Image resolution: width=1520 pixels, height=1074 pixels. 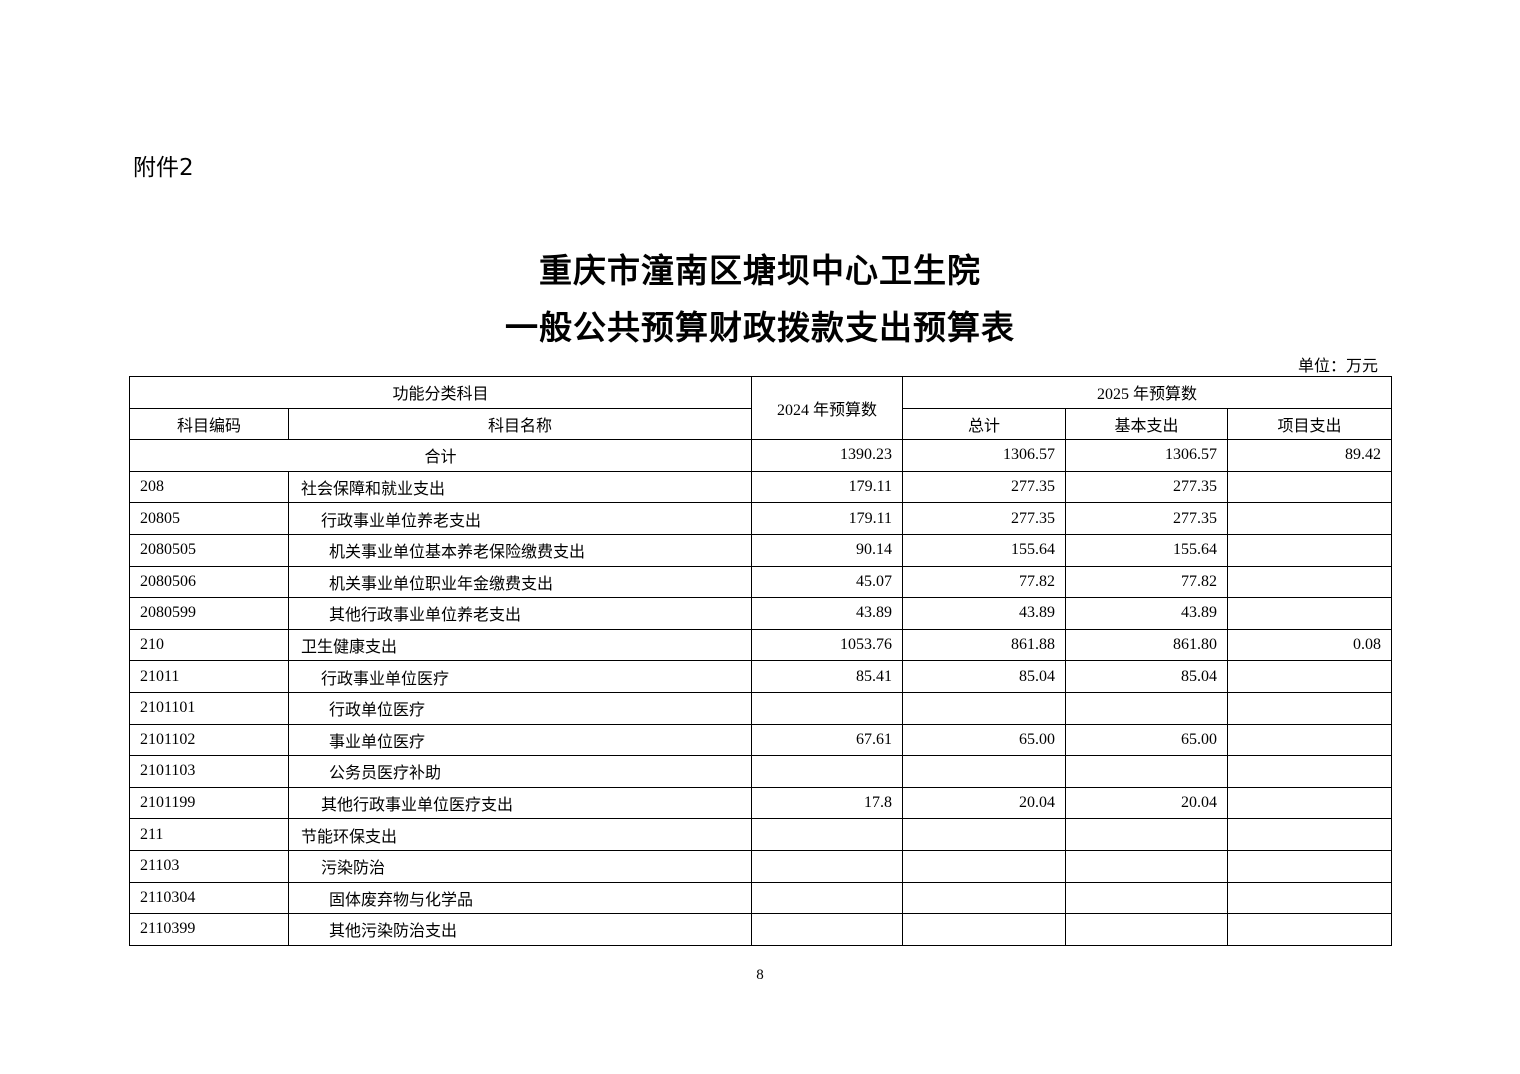 I want to click on table-row: 208 社会保障和就业支出 179.11 277.35 277.35, so click(x=761, y=487).